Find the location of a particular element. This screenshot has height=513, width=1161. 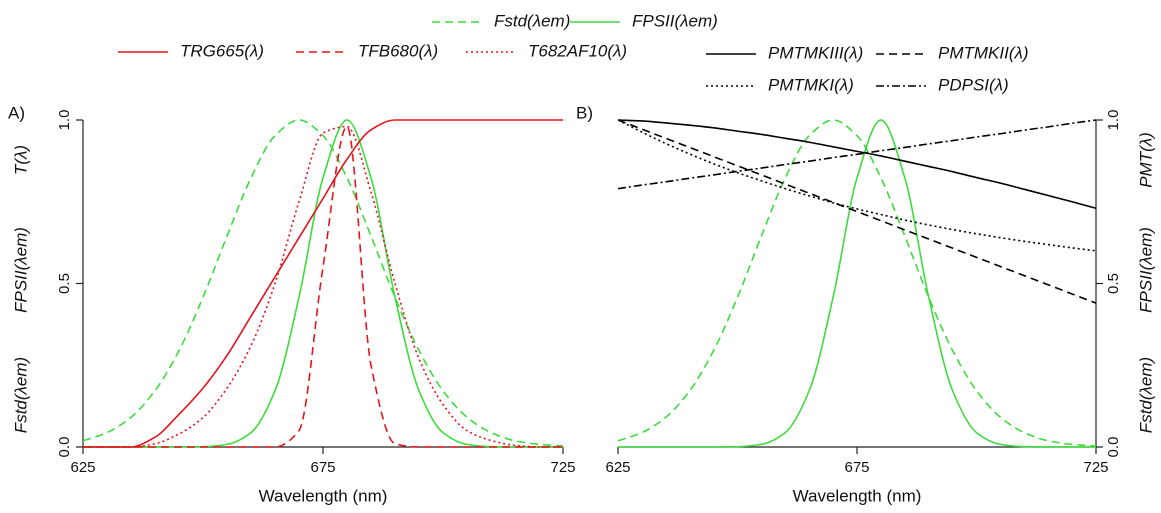

legend-label: Fstd(λem) is located at coordinates (532, 20).